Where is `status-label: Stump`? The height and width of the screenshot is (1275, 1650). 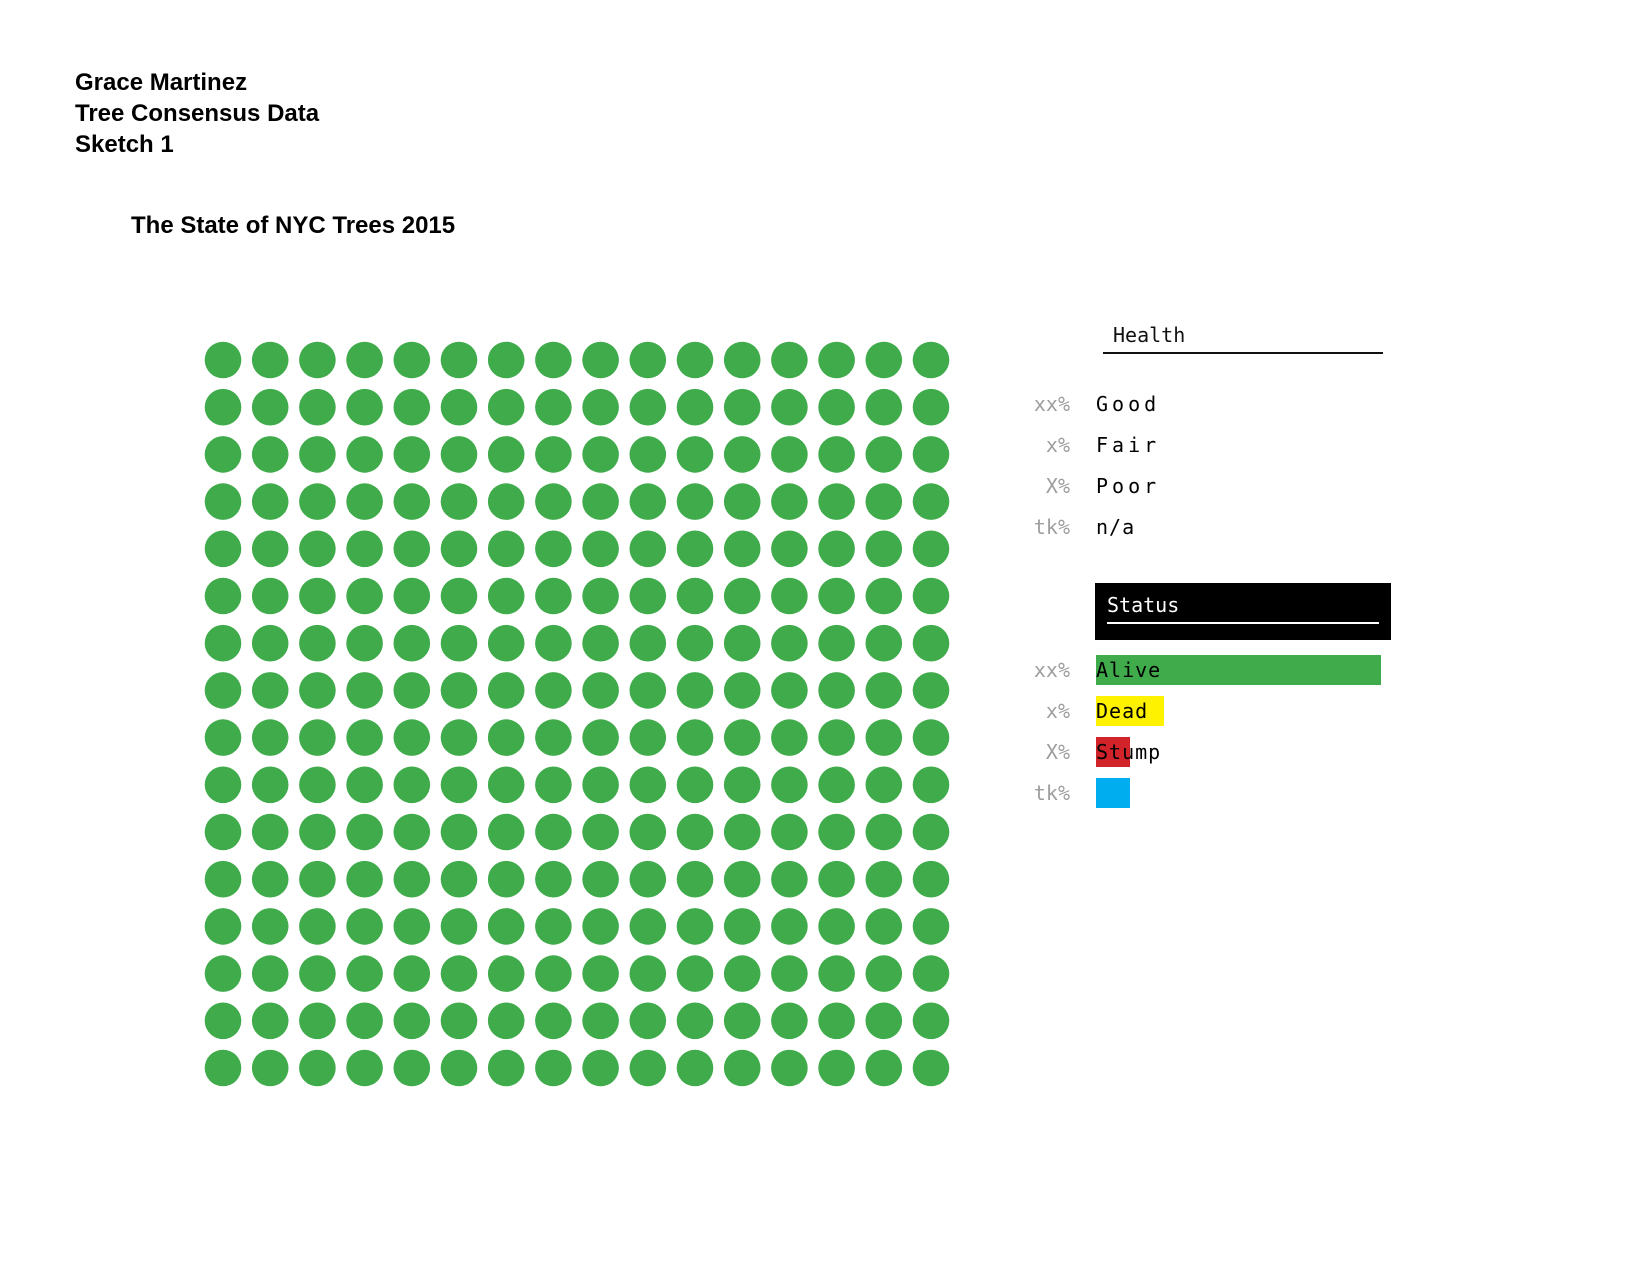 status-label: Stump is located at coordinates (1129, 752).